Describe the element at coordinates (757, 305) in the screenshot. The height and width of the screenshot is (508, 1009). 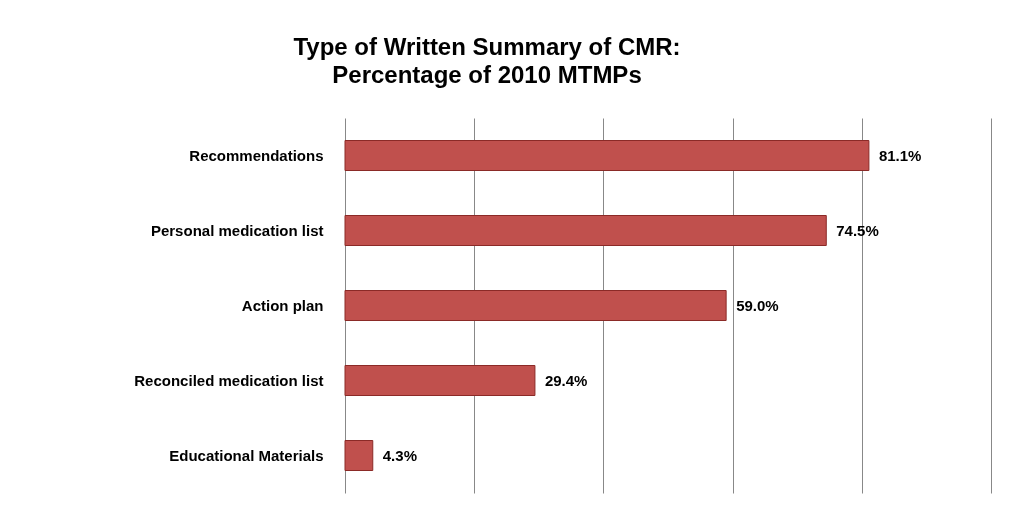
I see `data-label: 59.0%` at that location.